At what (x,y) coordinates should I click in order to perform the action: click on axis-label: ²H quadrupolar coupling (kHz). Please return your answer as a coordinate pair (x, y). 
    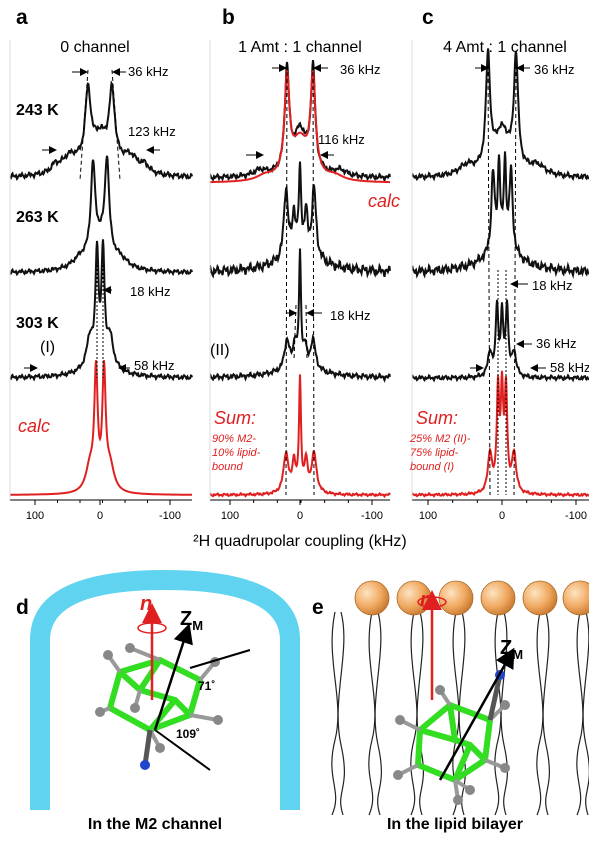
    Looking at the image, I should click on (299, 541).